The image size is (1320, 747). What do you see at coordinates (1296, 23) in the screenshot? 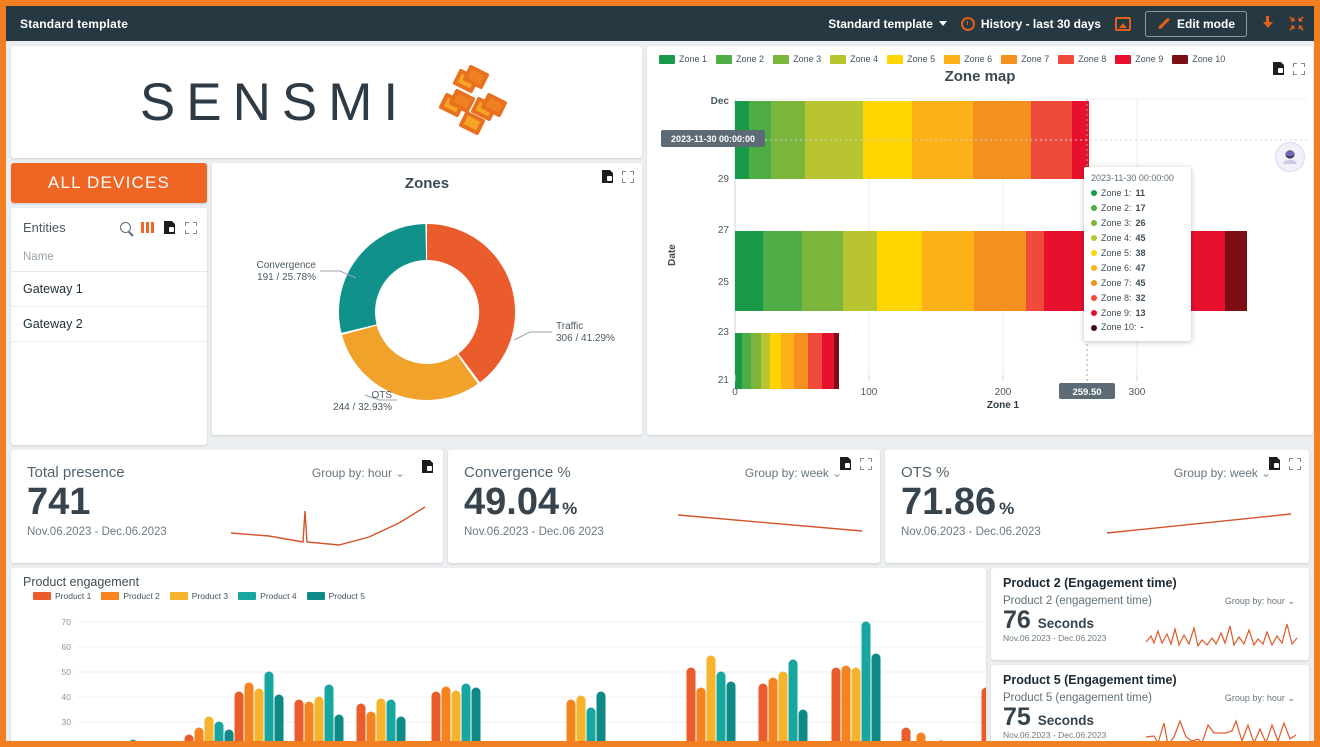
I see `collapse-icon` at bounding box center [1296, 23].